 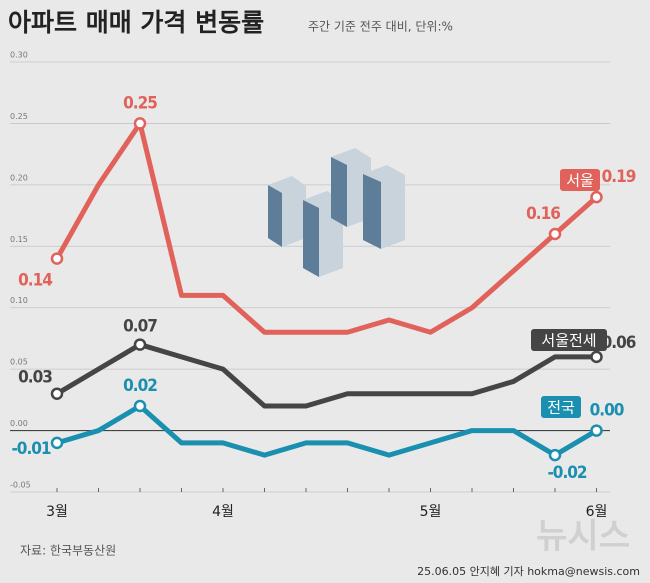 I want to click on x-tick-label: 4월, so click(x=223, y=512).